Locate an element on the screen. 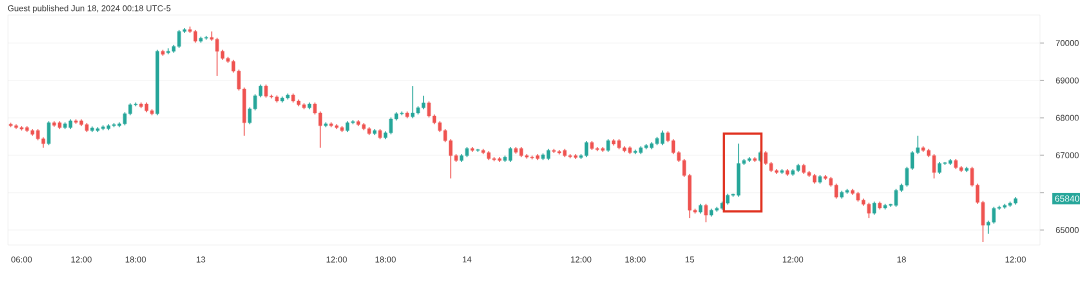 This screenshot has width=1080, height=293. x-tick-label: 13 is located at coordinates (201, 259).